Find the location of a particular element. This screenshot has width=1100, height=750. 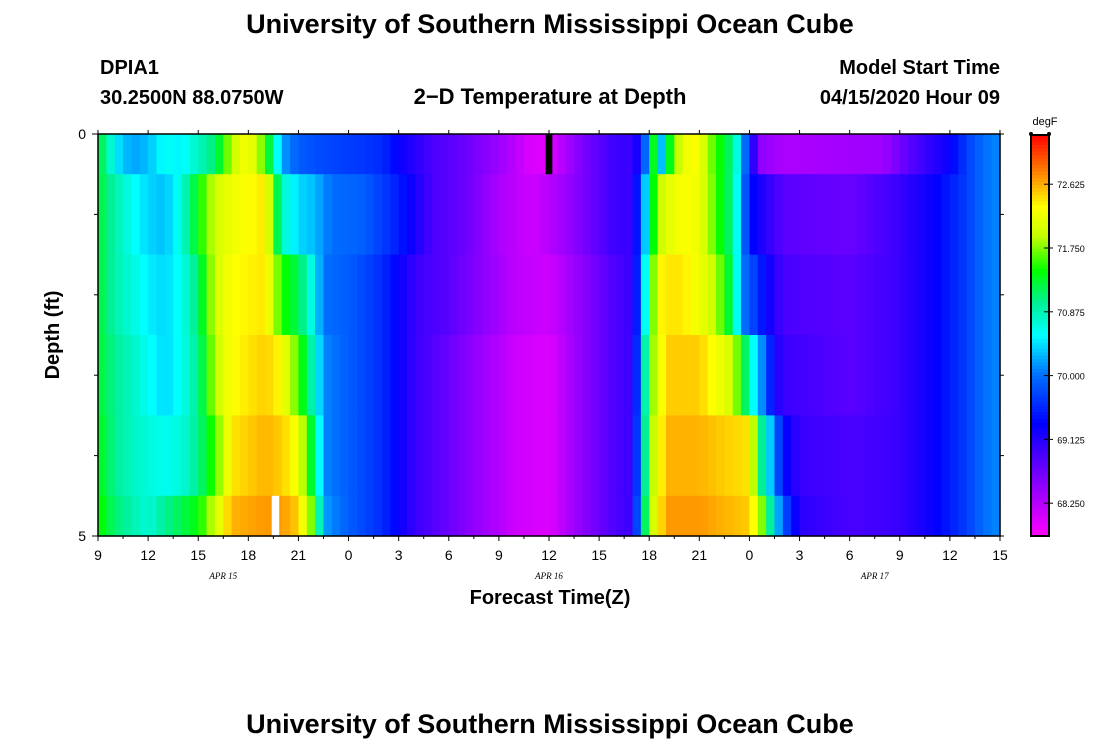

colorbar-tick-label: 70.875 is located at coordinates (1071, 313).